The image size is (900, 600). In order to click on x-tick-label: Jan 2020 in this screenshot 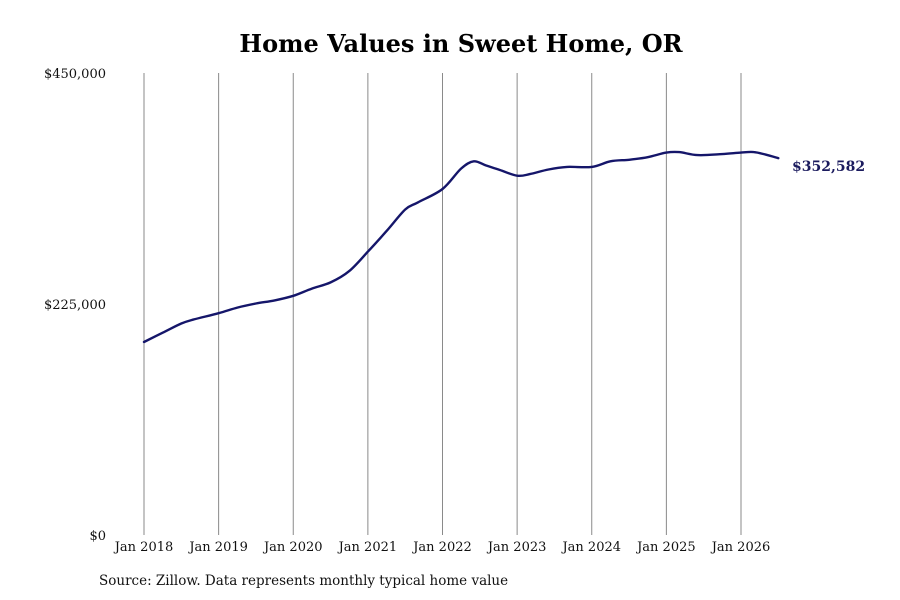, I will do `click(292, 547)`.